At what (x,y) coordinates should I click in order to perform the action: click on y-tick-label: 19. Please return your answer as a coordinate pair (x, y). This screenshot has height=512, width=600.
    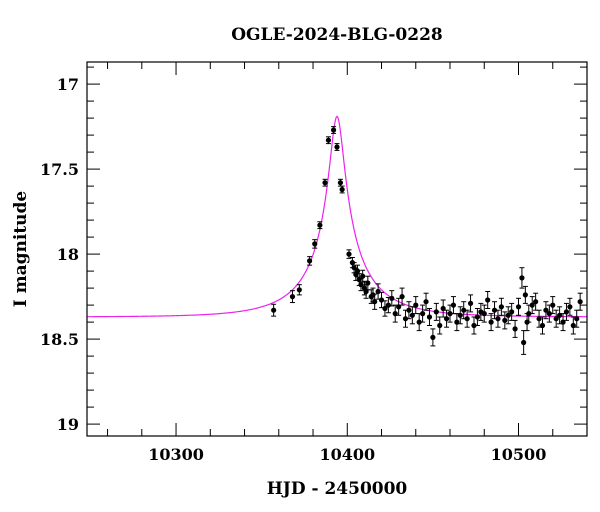
    Looking at the image, I should click on (68, 424).